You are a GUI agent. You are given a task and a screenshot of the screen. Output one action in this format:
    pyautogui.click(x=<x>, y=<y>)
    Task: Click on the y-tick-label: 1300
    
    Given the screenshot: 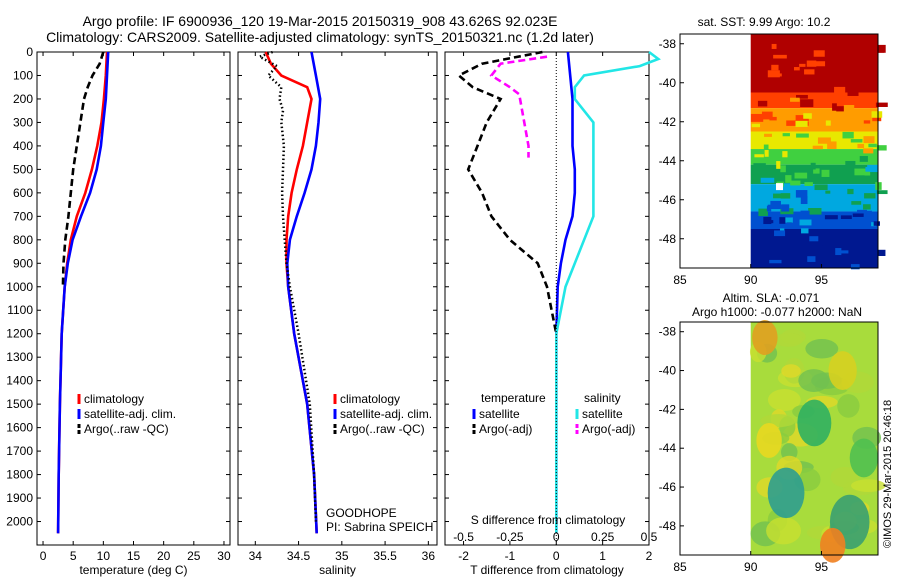 What is the action you would take?
    pyautogui.click(x=19, y=357)
    